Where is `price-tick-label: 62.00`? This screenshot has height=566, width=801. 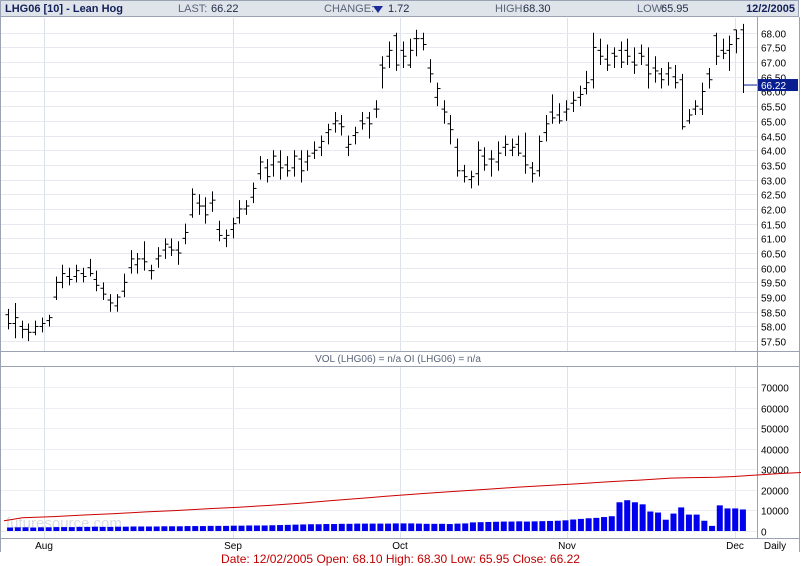 price-tick-label: 62.00 is located at coordinates (773, 211).